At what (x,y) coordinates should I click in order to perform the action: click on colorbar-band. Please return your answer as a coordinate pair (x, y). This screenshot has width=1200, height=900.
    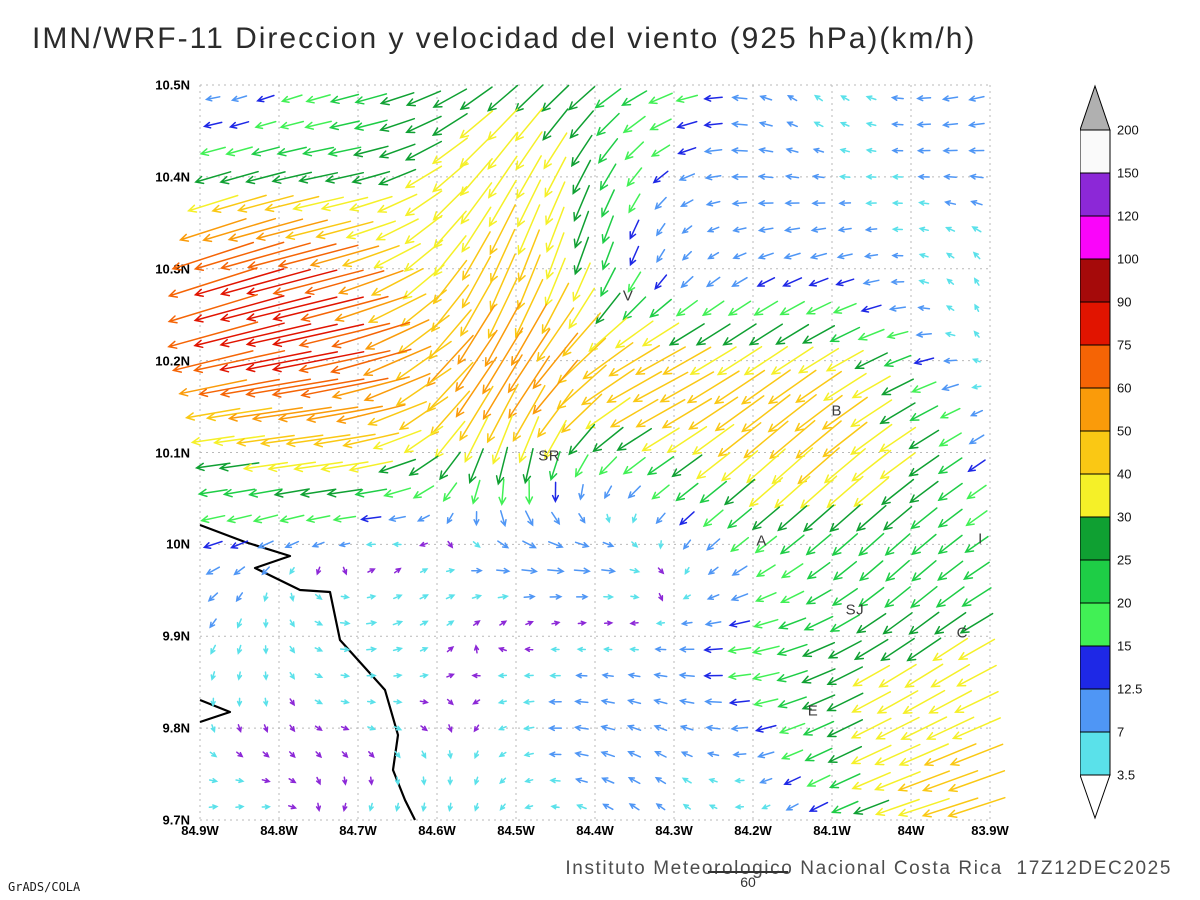
    Looking at the image, I should click on (1095, 452).